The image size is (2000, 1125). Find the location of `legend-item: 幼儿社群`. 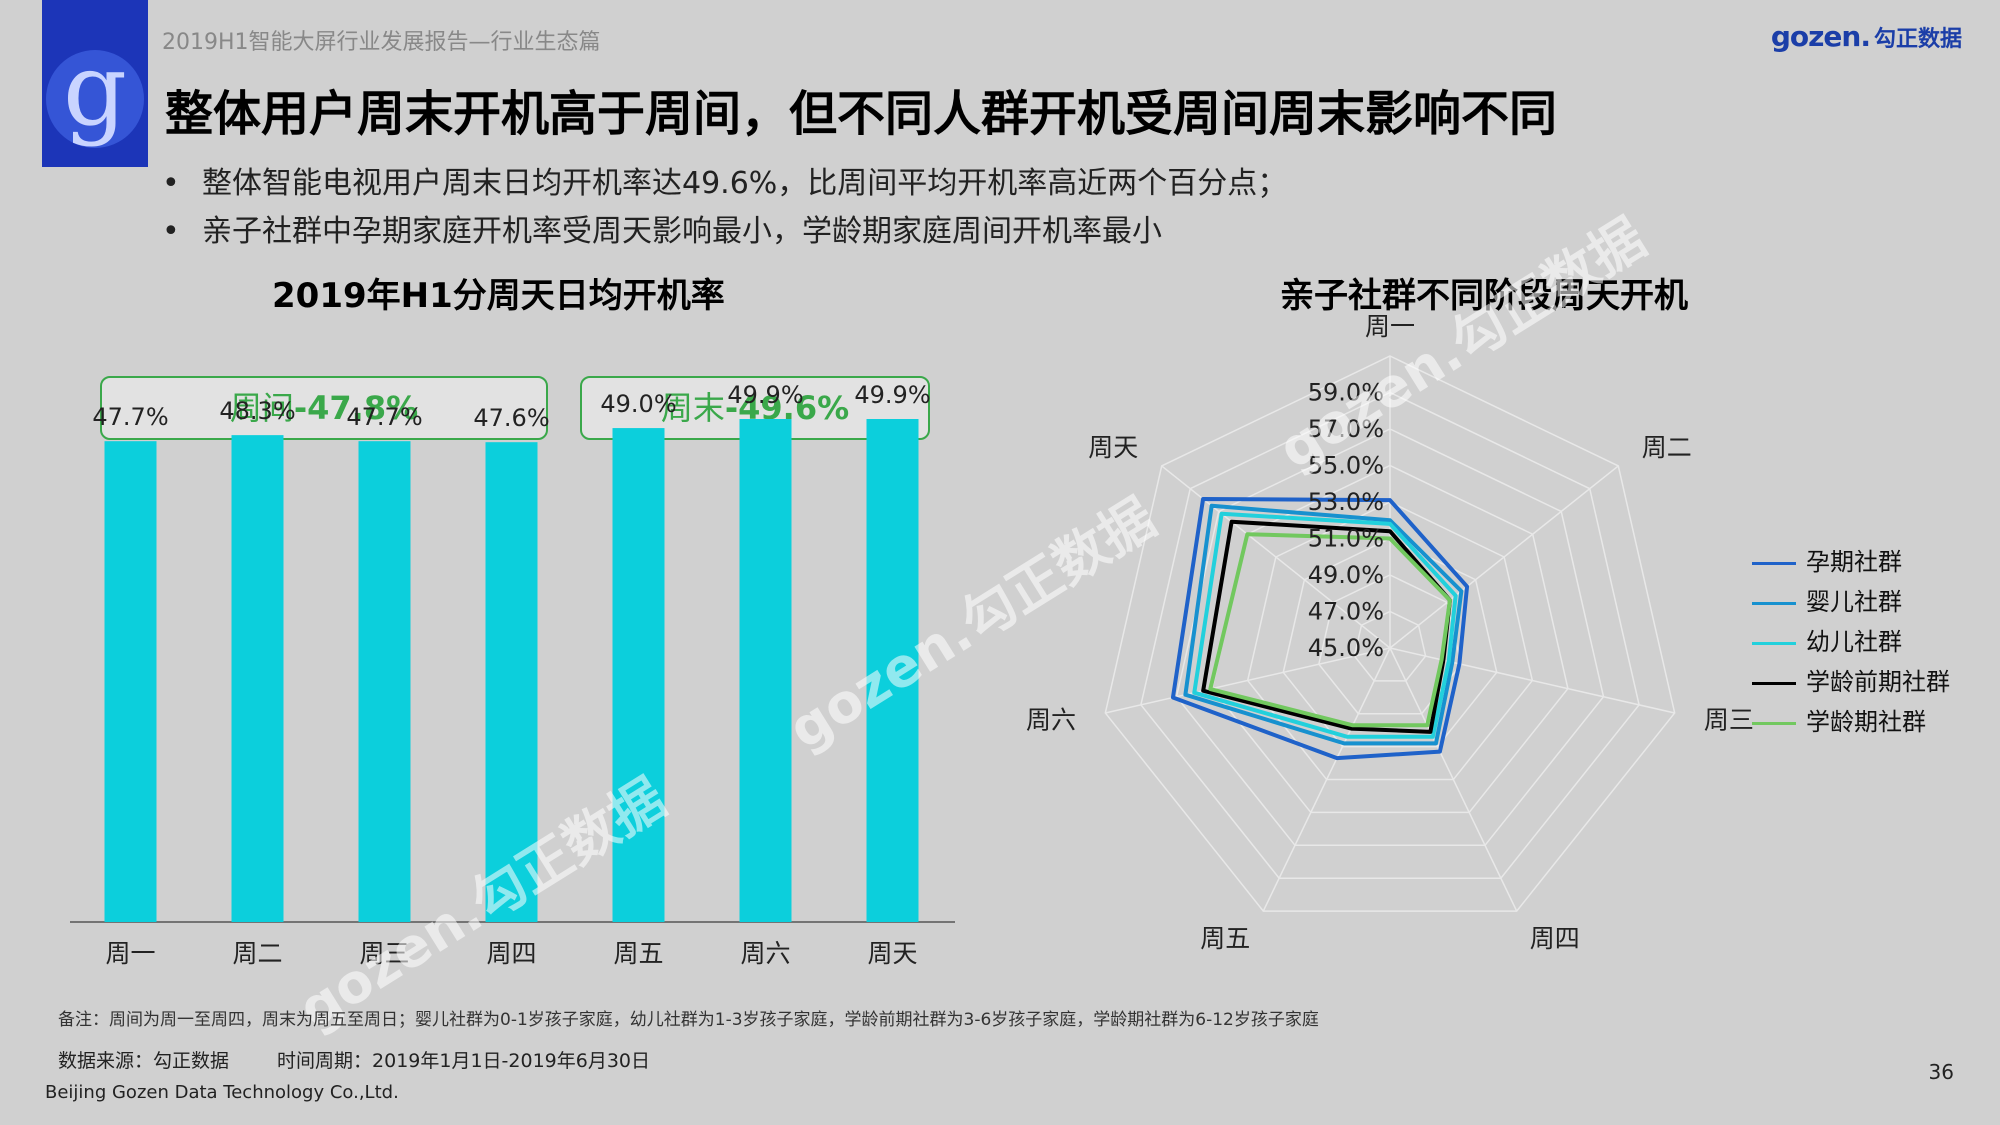

legend-item: 幼儿社群 is located at coordinates (1851, 642).